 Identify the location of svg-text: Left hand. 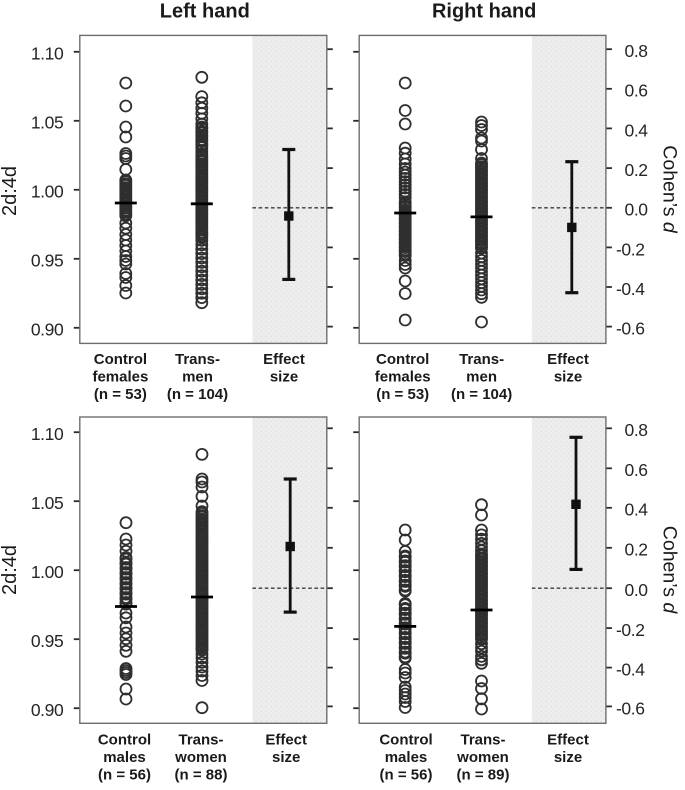
(205, 11).